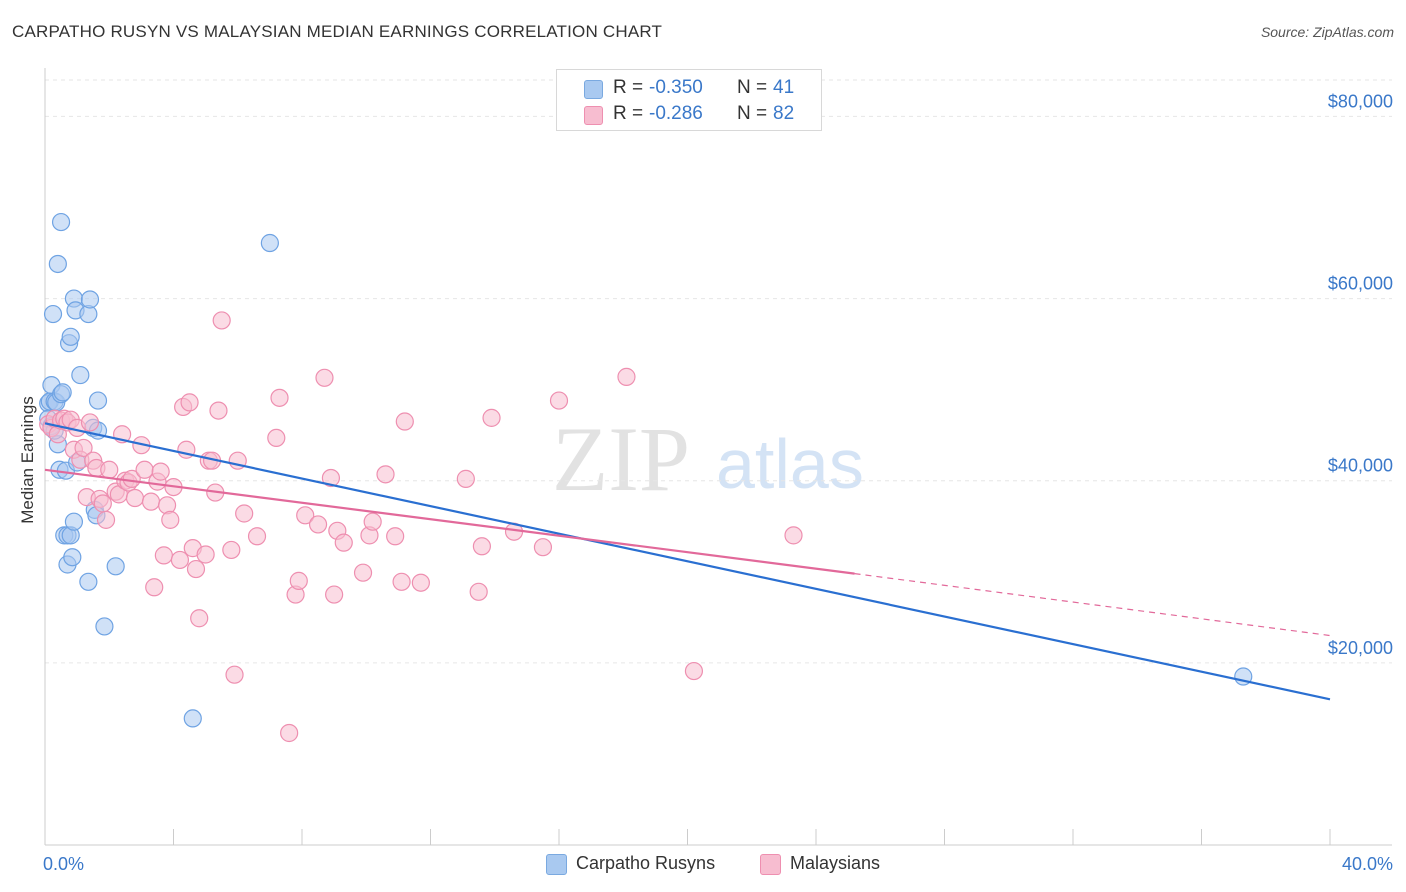 The height and width of the screenshot is (892, 1406). Describe the element at coordinates (676, 113) in the screenshot. I see `legend-r-value: -0.286` at that location.